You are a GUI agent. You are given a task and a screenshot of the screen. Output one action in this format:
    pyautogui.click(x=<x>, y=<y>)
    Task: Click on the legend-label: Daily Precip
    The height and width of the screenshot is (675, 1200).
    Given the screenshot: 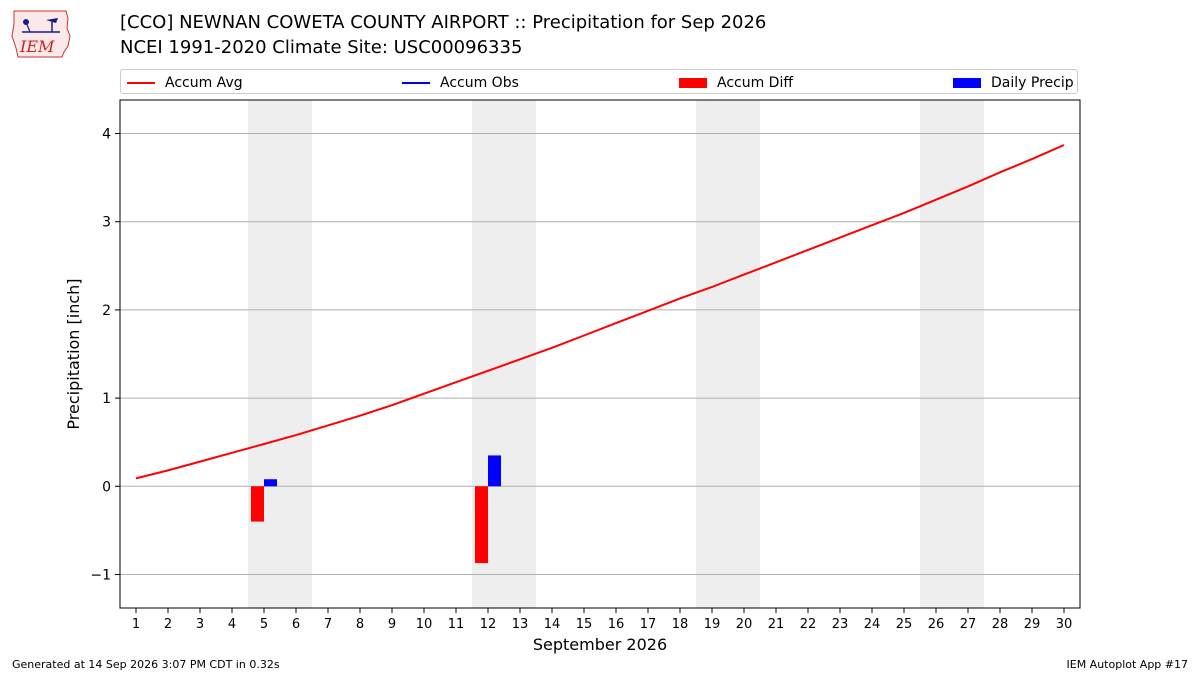 What is the action you would take?
    pyautogui.click(x=1032, y=82)
    